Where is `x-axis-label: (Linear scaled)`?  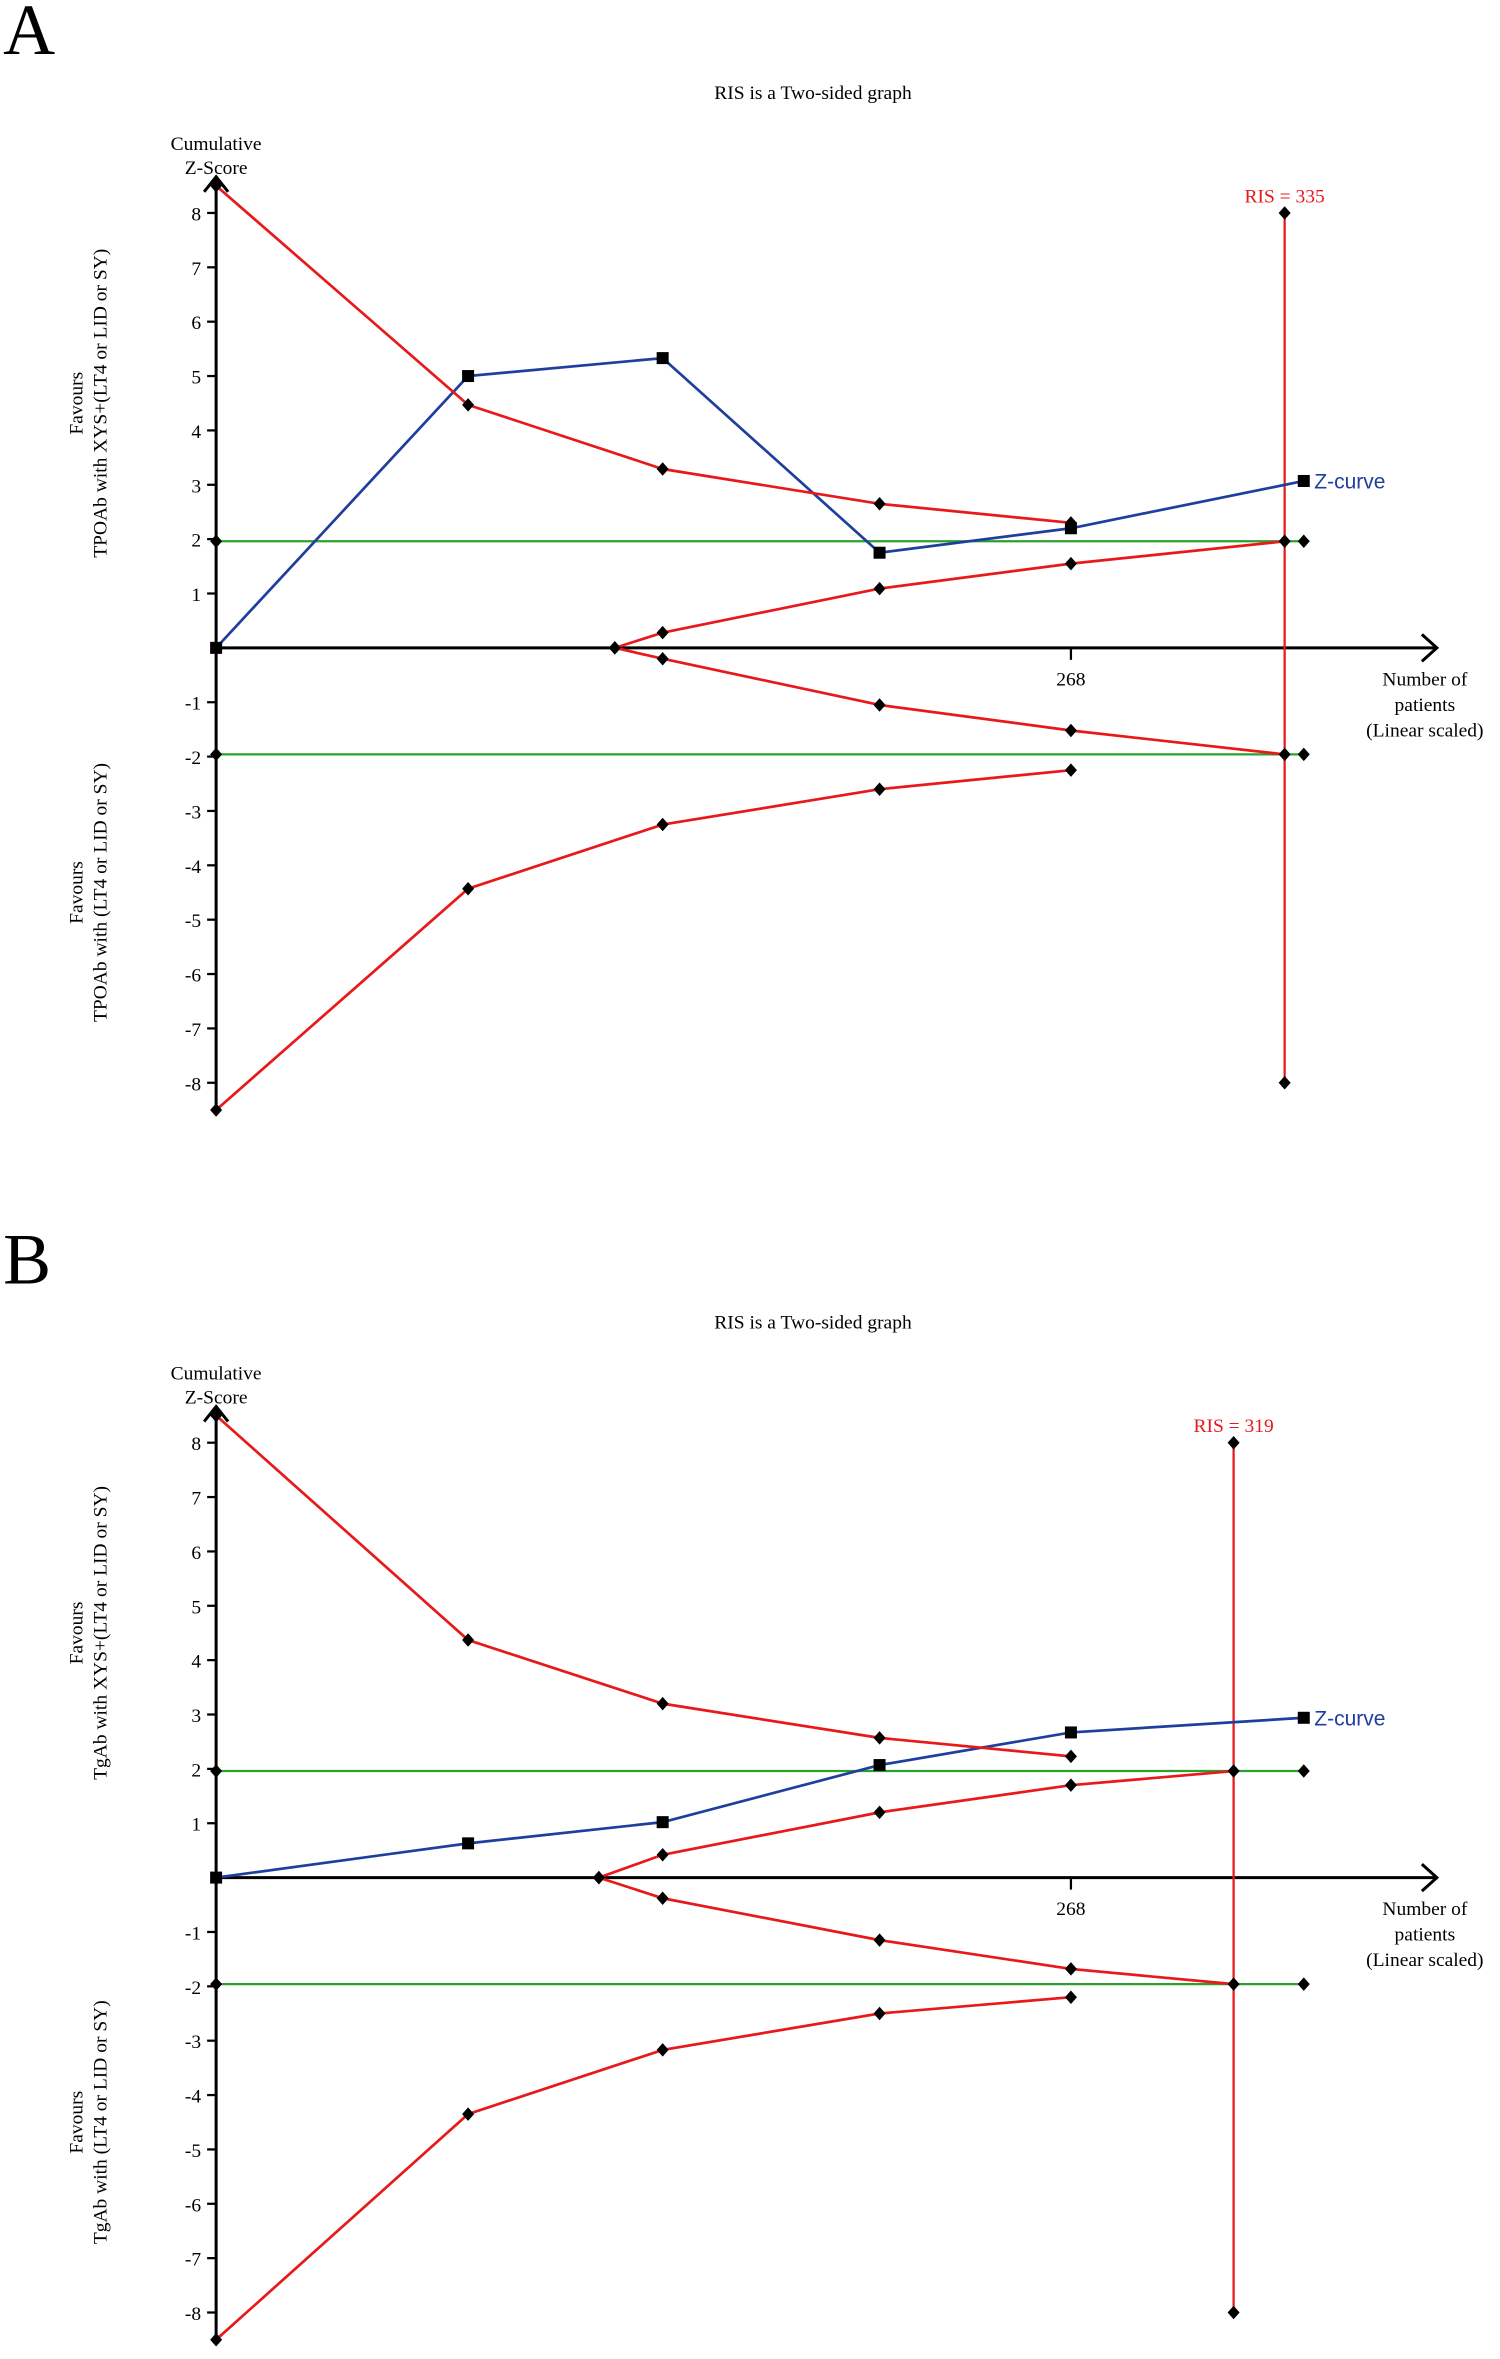
x-axis-label: (Linear scaled) is located at coordinates (1424, 730).